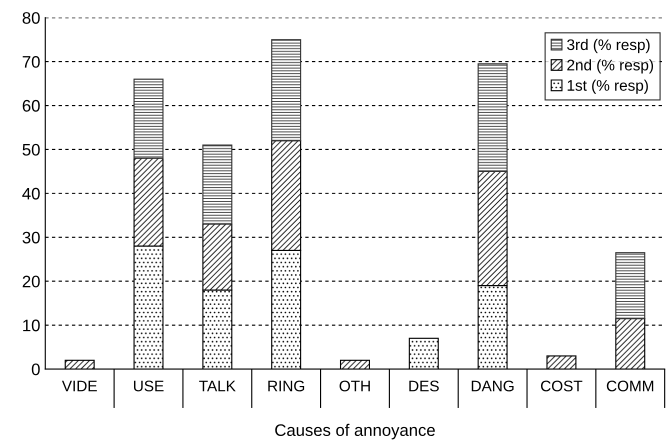  I want to click on x-tick-label: USE, so click(149, 386).